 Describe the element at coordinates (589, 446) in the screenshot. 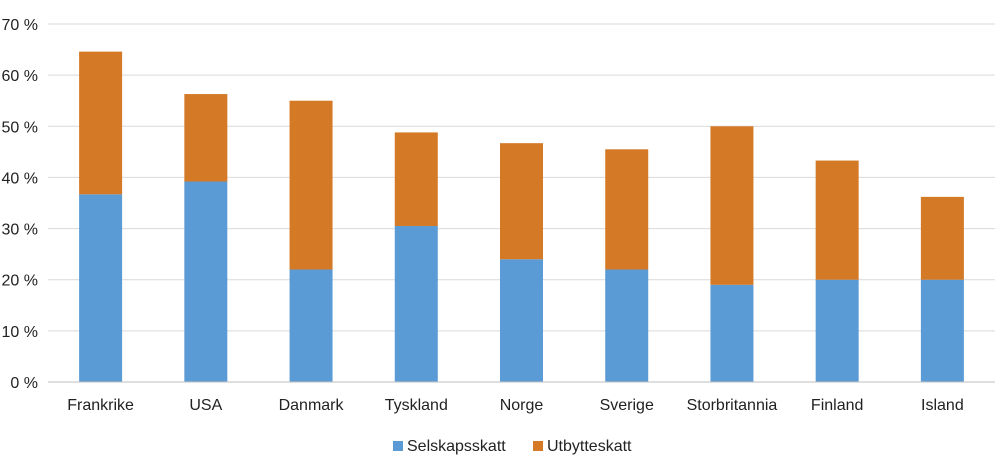

I see `legend-label-utbytteskatt: Utbytteskatt` at that location.